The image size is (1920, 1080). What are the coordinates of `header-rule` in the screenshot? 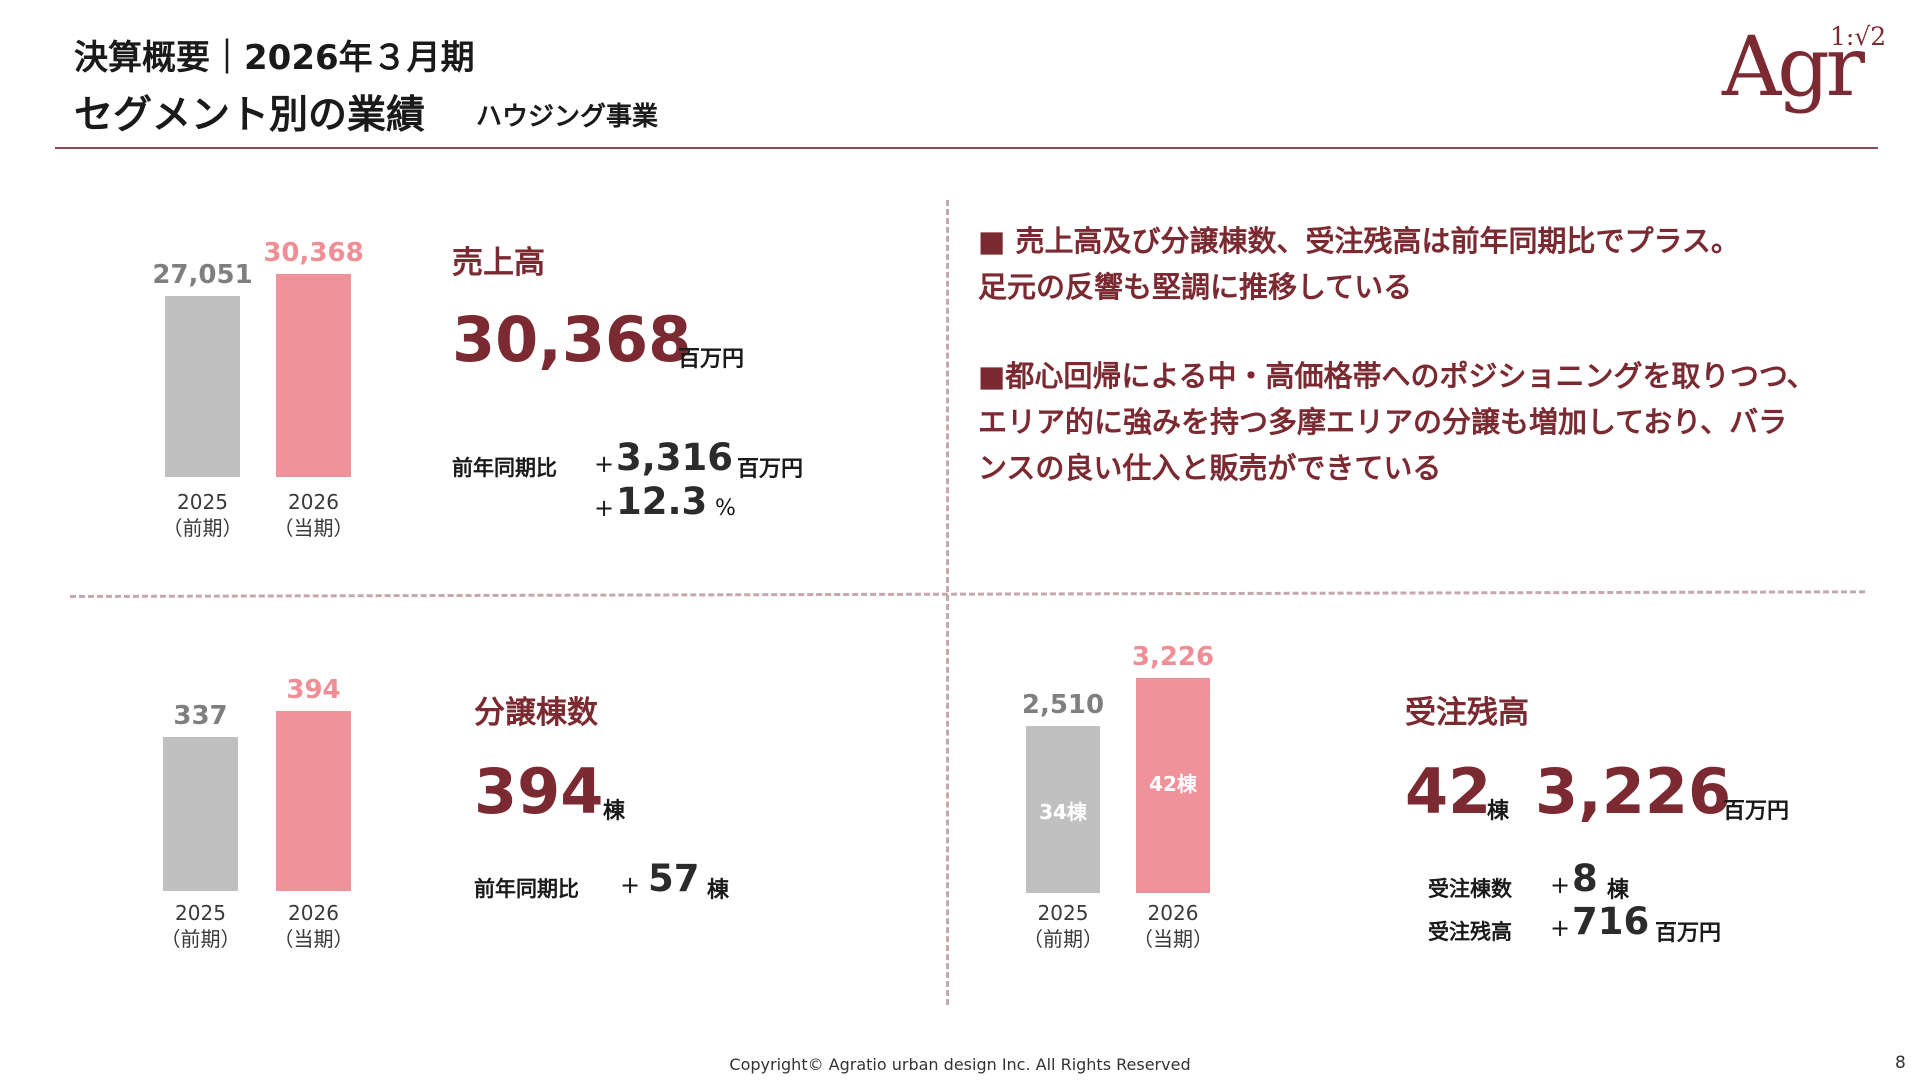 It's located at (966, 148).